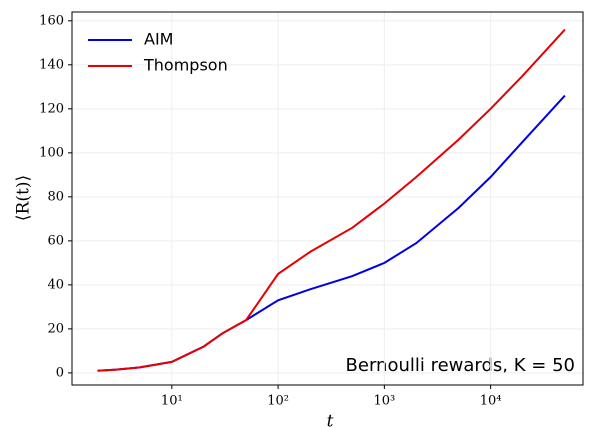  Describe the element at coordinates (491, 401) in the screenshot. I see `x-tick-label: 10⁴` at that location.